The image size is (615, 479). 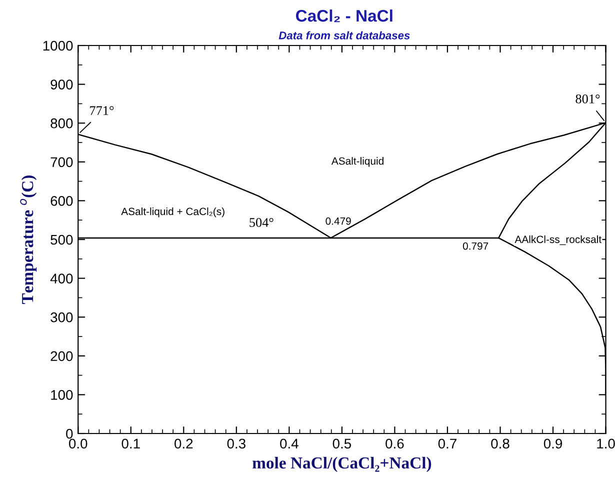 I want to click on y-tick-label: 500, so click(x=61, y=239).